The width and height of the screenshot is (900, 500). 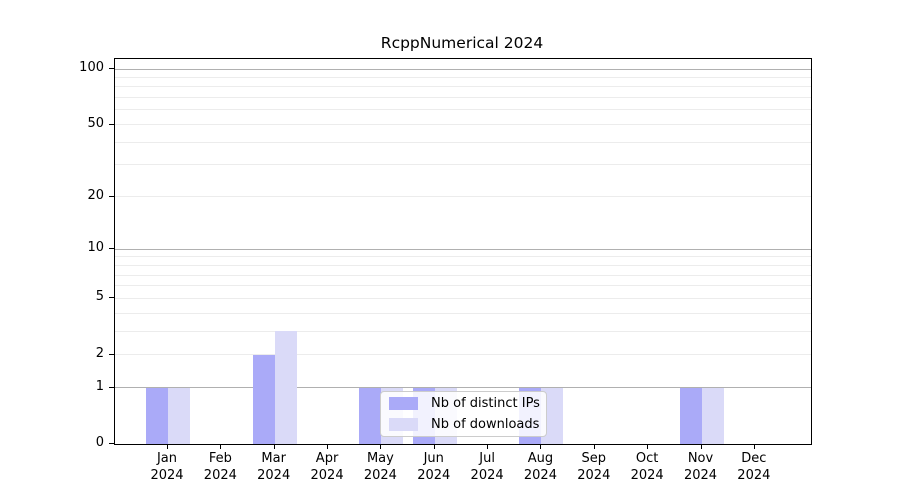 What do you see at coordinates (380, 467) in the screenshot?
I see `x-tick-label: May 2024` at bounding box center [380, 467].